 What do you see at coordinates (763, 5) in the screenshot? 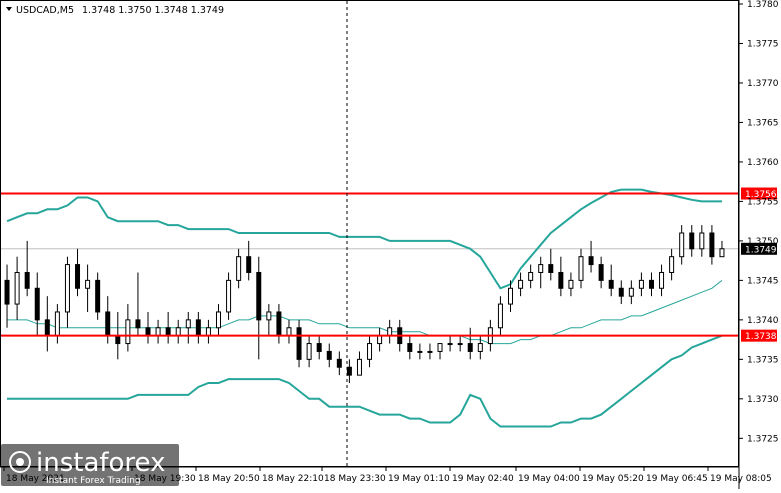
I see `price-tick-label: 1.3780` at bounding box center [763, 5].